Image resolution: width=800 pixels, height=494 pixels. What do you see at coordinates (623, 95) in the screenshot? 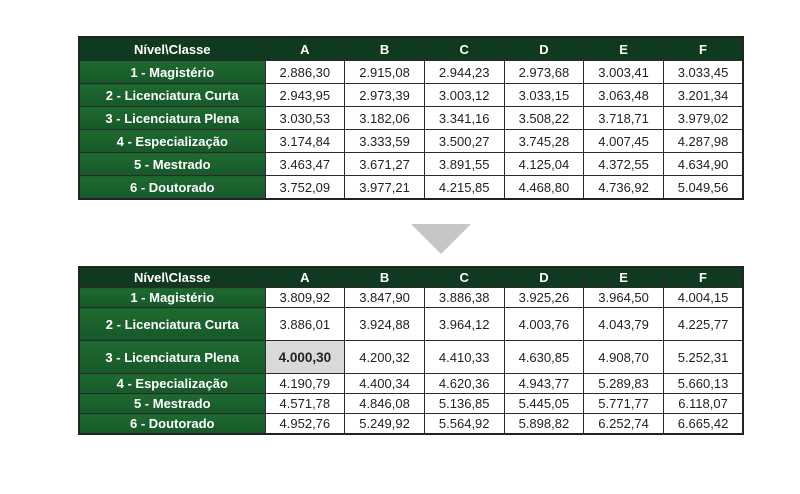
I see `value-cell: 3.063,48` at bounding box center [623, 95].